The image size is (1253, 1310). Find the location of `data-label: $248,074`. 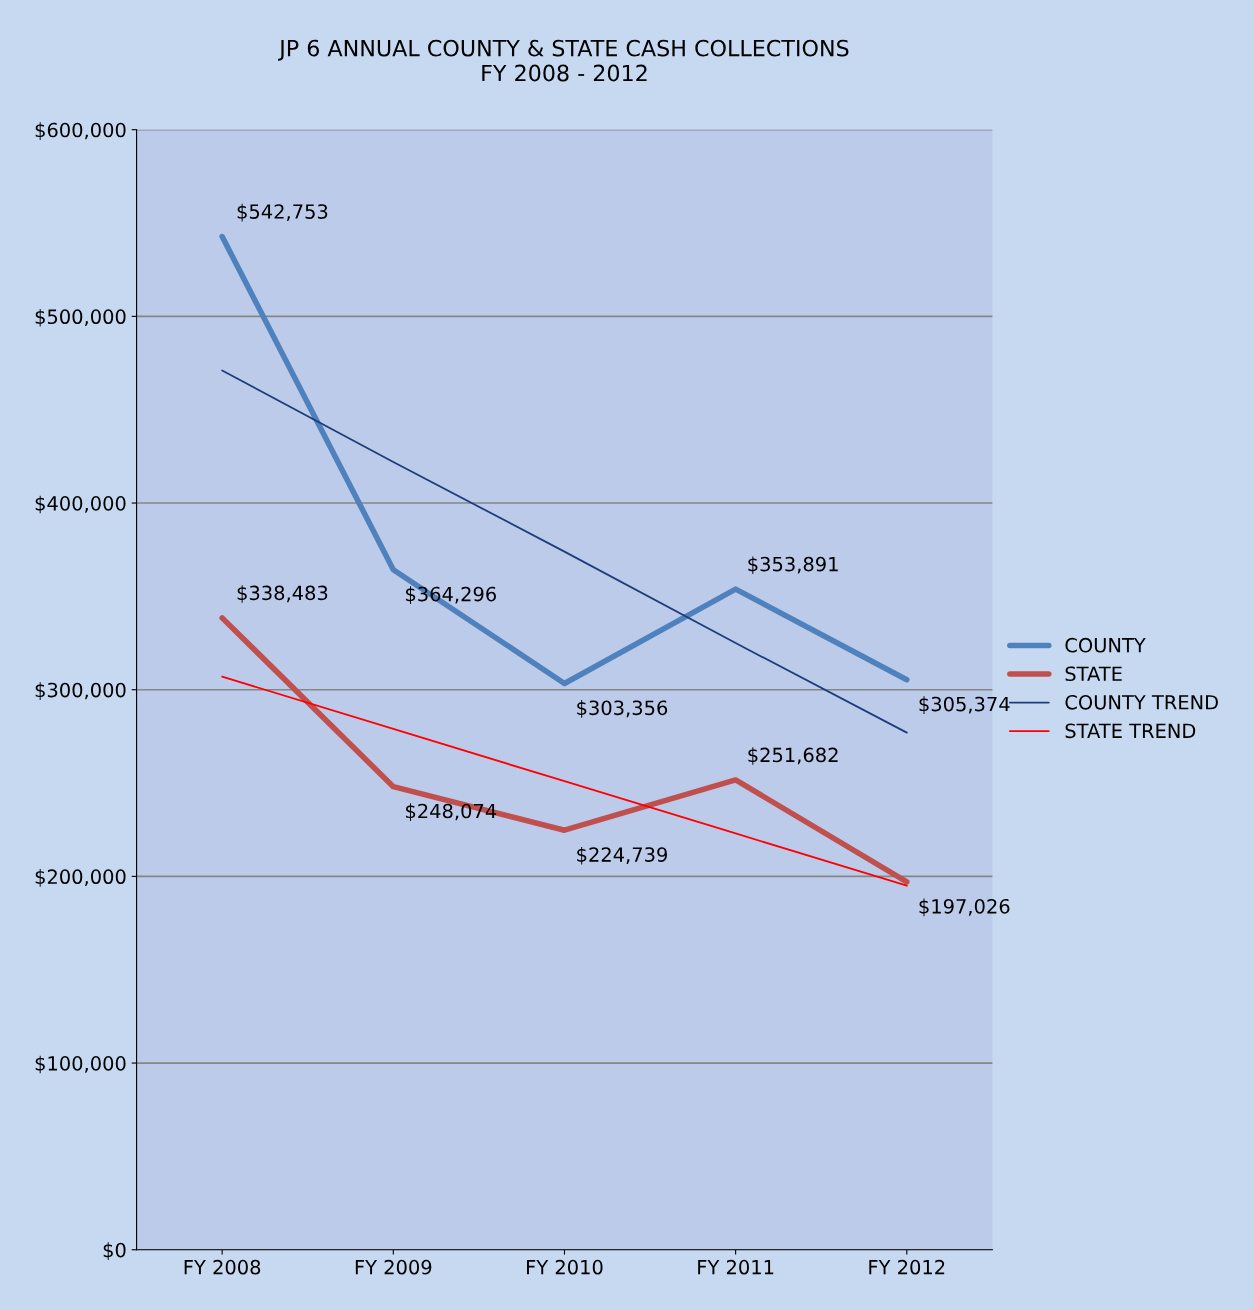

data-label: $248,074 is located at coordinates (451, 812).